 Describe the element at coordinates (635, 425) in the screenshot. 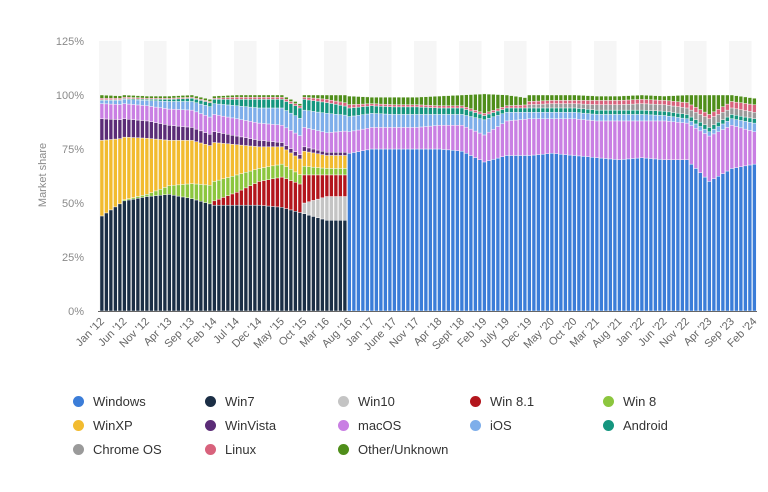

I see `legend-item-android: Android` at that location.